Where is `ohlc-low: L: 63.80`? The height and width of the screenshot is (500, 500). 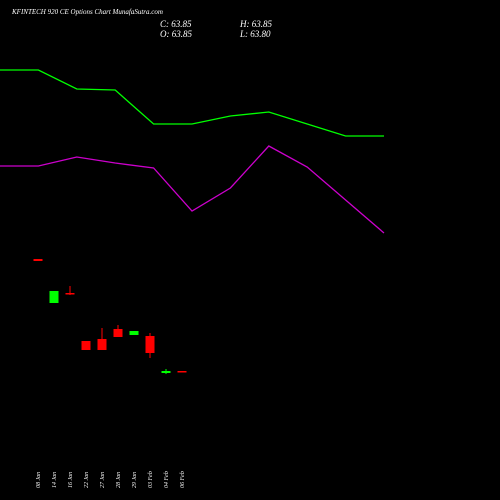 ohlc-low: L: 63.80 is located at coordinates (255, 34).